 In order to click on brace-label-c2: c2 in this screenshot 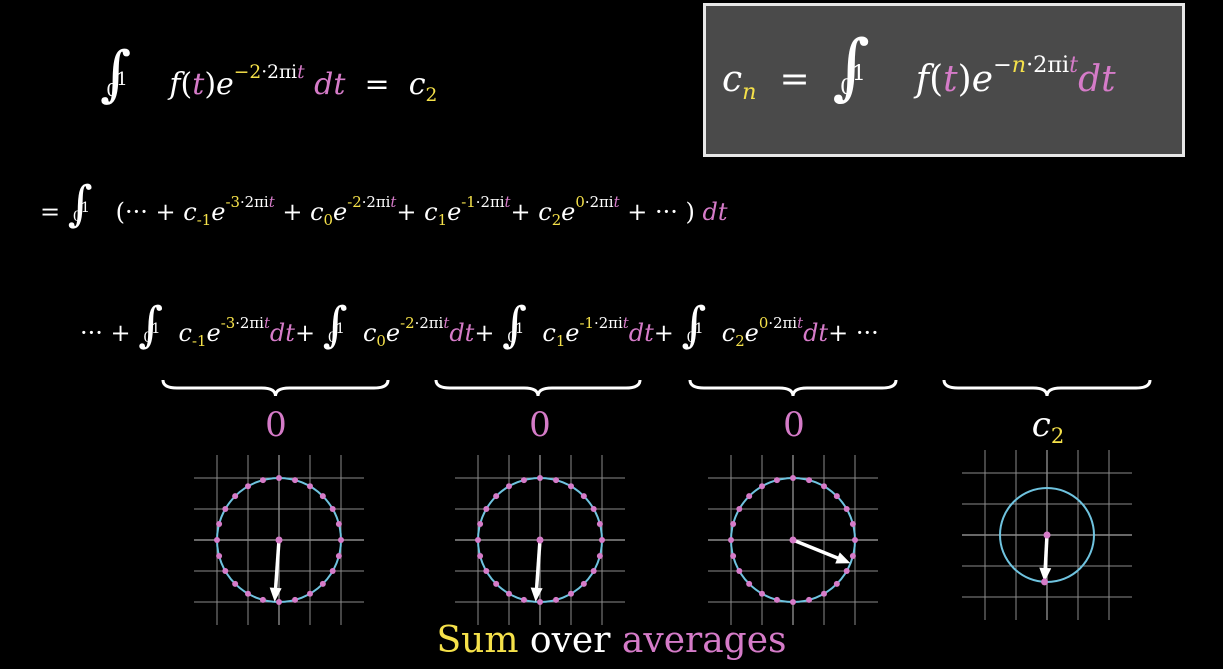, I will do `click(1048, 427)`.